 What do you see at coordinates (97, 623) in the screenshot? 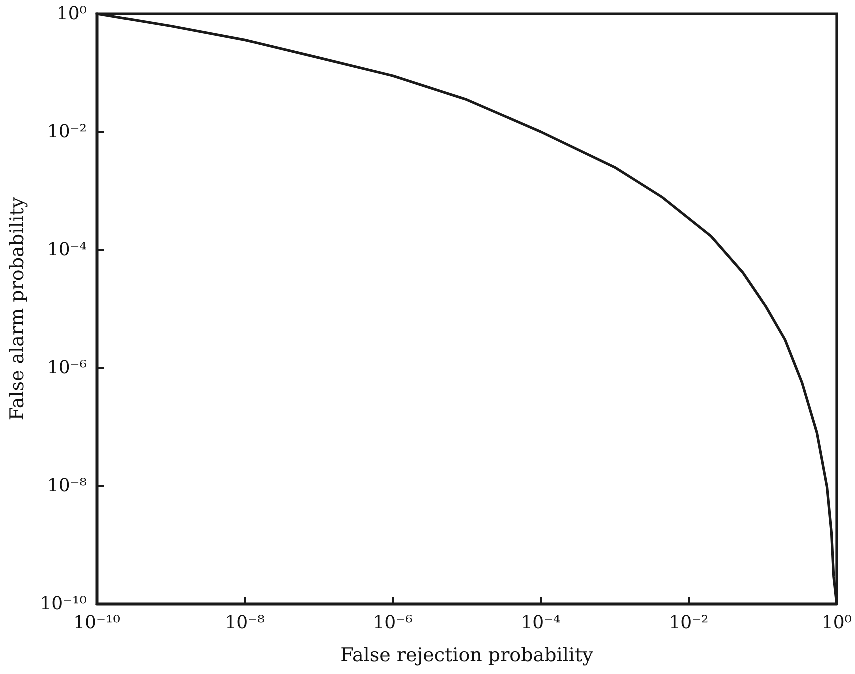
I see `x-tick-label: 10⁻¹⁰` at bounding box center [97, 623].